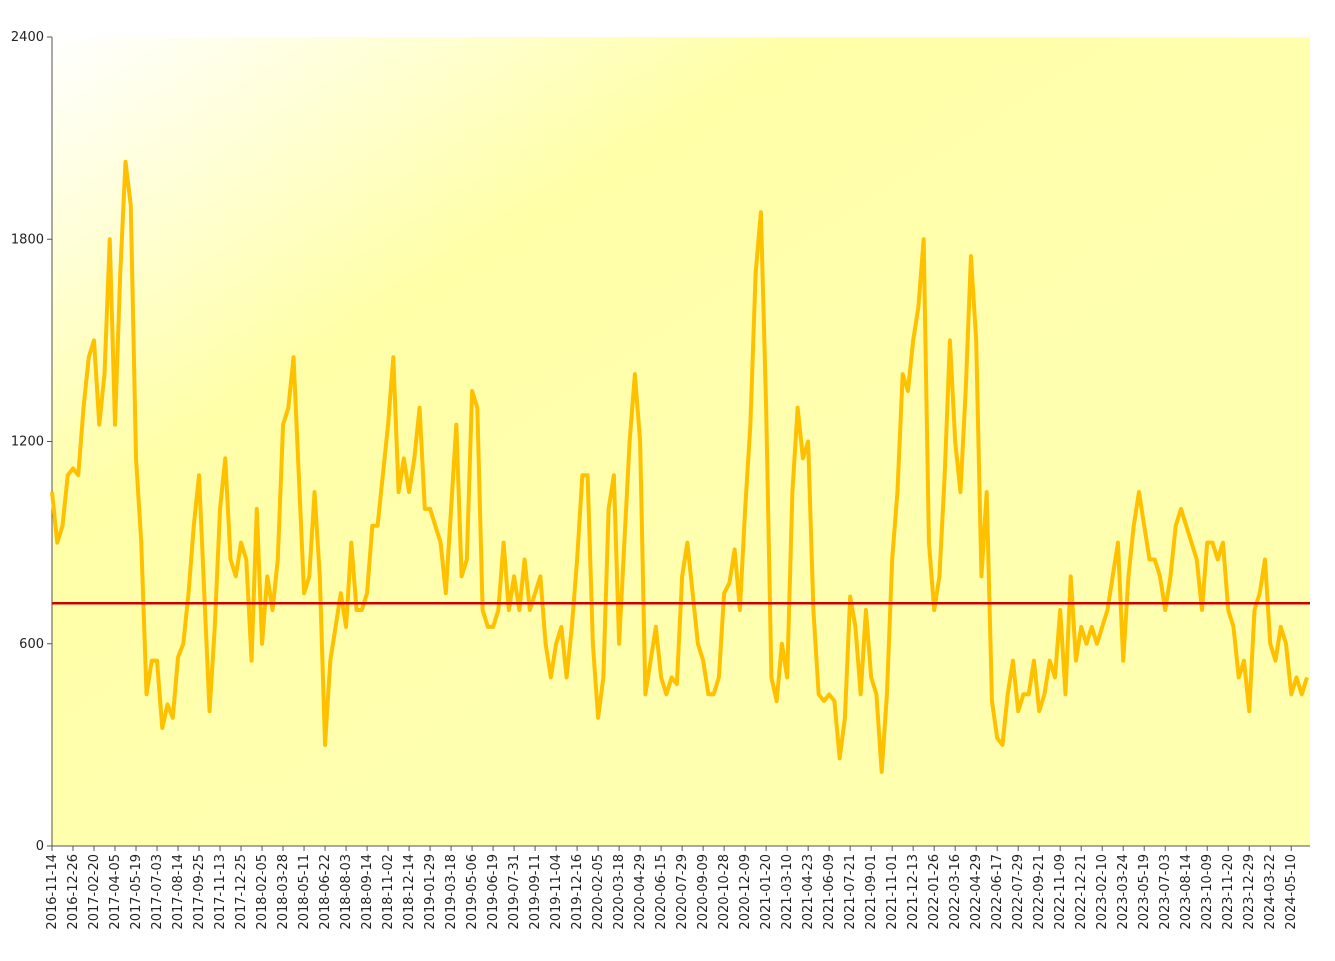 The image size is (1335, 961). What do you see at coordinates (493, 892) in the screenshot?
I see `x-tick-label: 2019-06-19` at bounding box center [493, 892].